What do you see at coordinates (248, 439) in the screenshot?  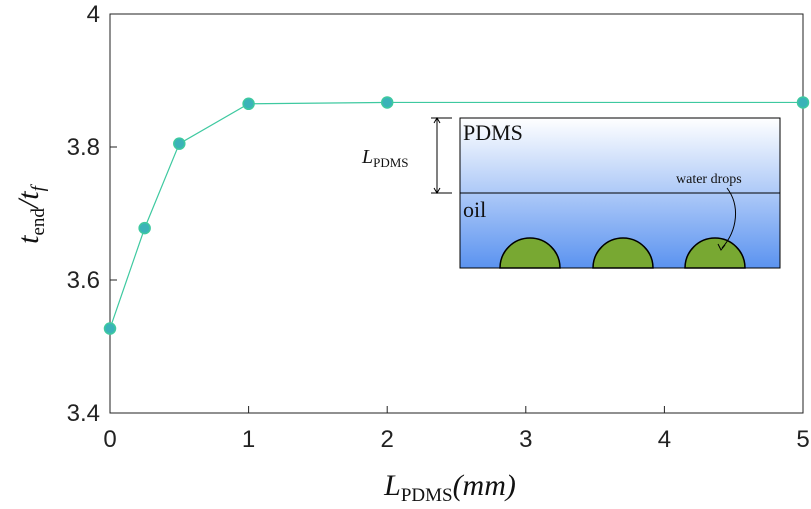 I see `x-tick-label: 1` at bounding box center [248, 439].